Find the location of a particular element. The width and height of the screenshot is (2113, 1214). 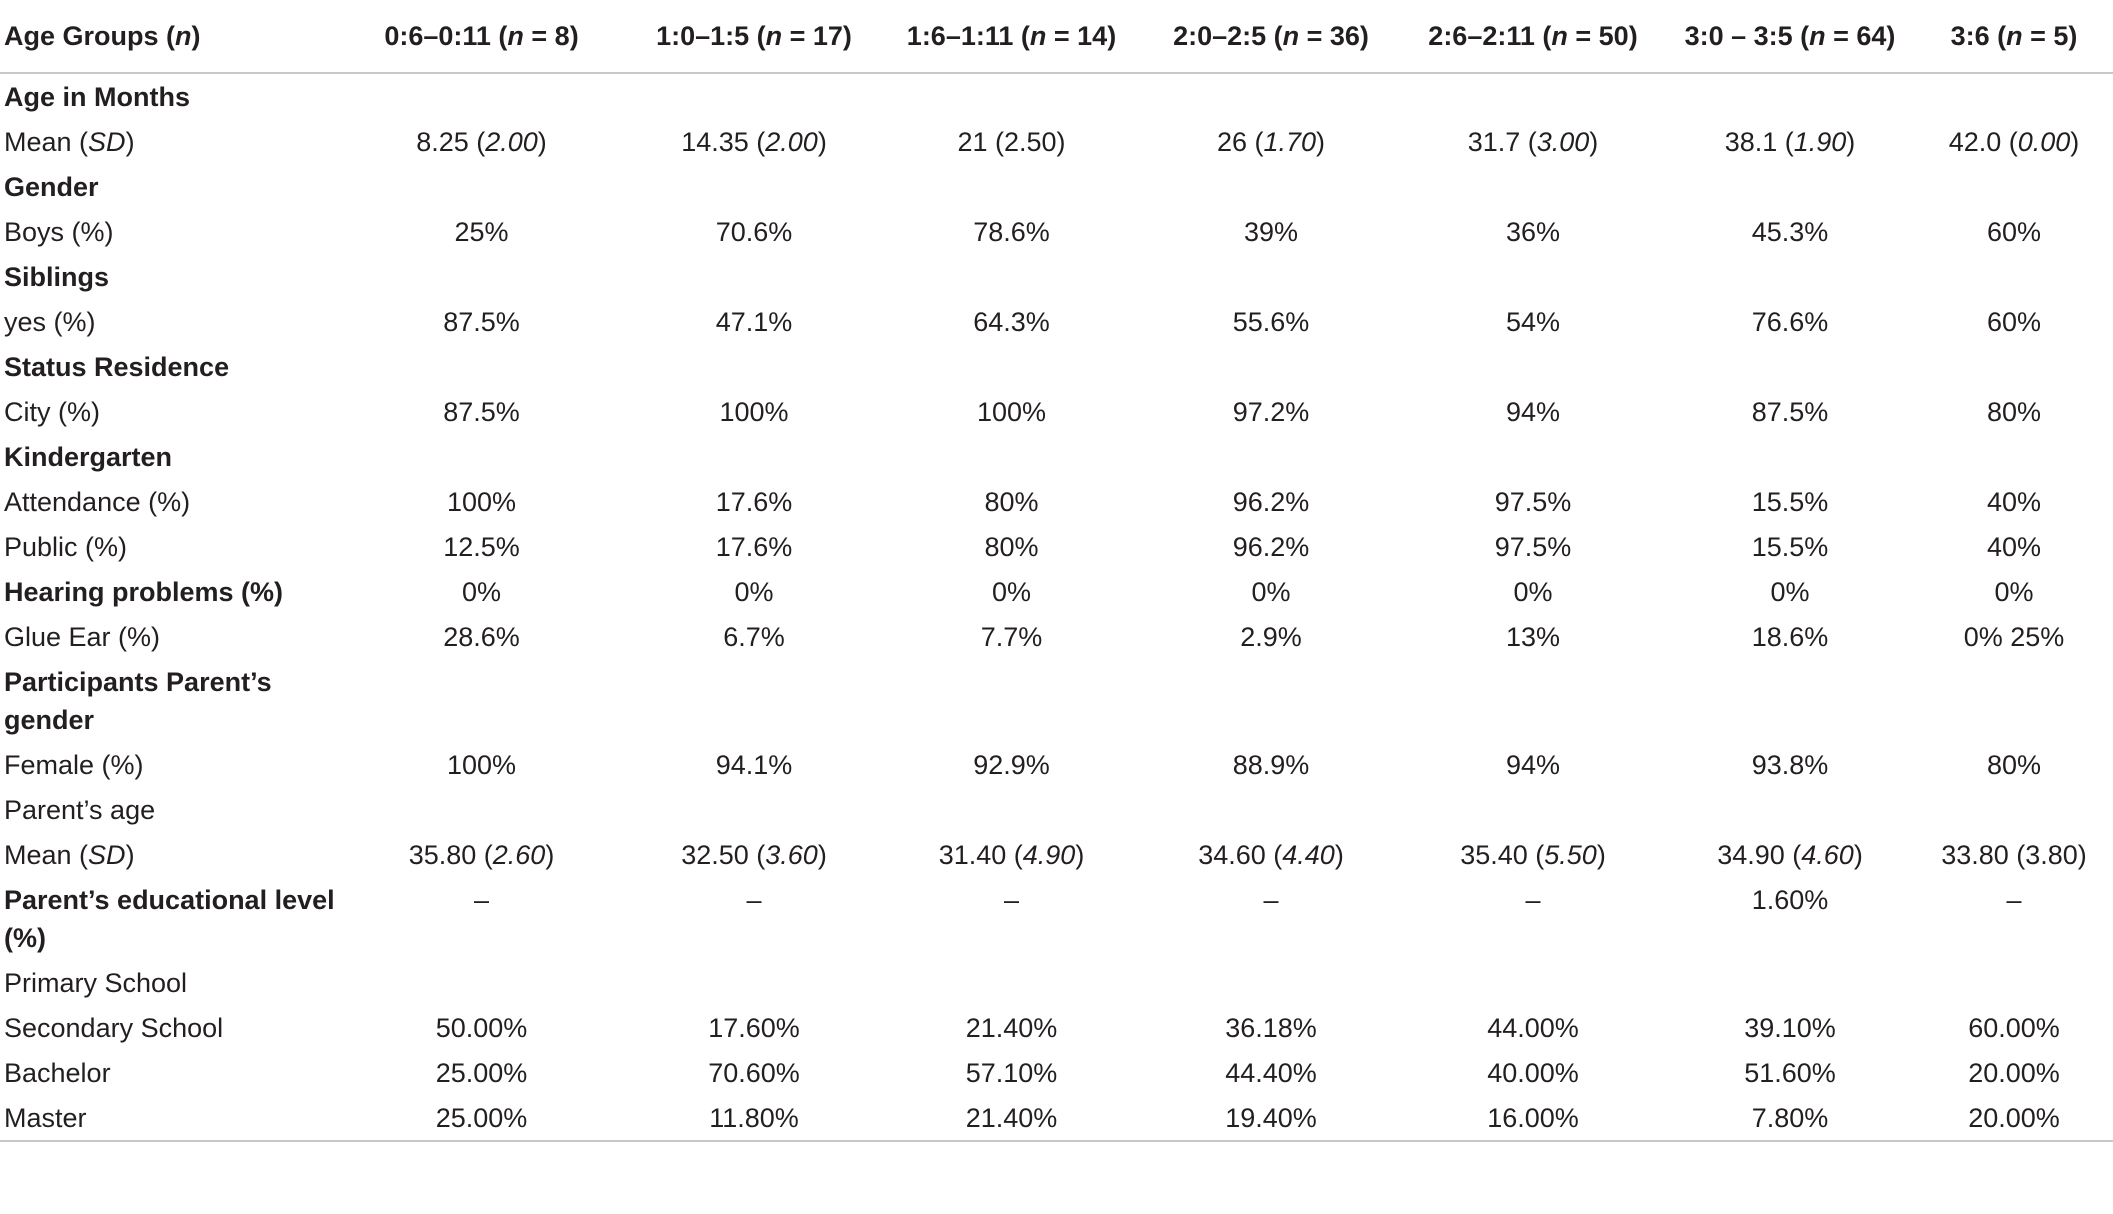

text-segment: 57.10% is located at coordinates (1011, 1072).